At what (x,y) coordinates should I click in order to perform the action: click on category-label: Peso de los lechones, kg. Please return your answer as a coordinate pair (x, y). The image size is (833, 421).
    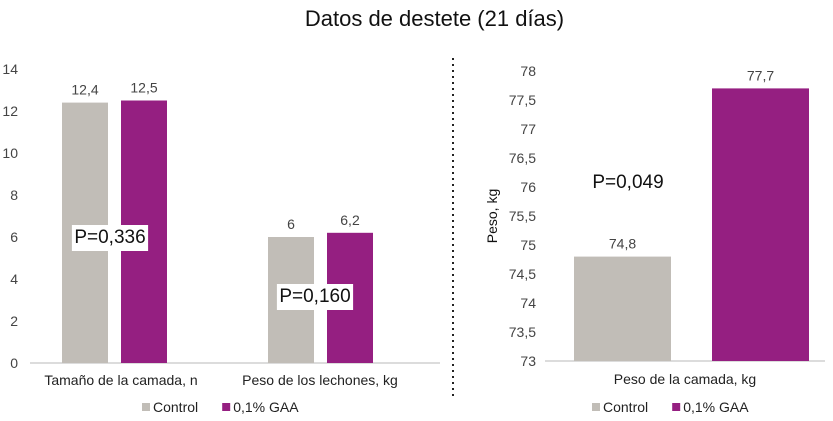
    Looking at the image, I should click on (320, 380).